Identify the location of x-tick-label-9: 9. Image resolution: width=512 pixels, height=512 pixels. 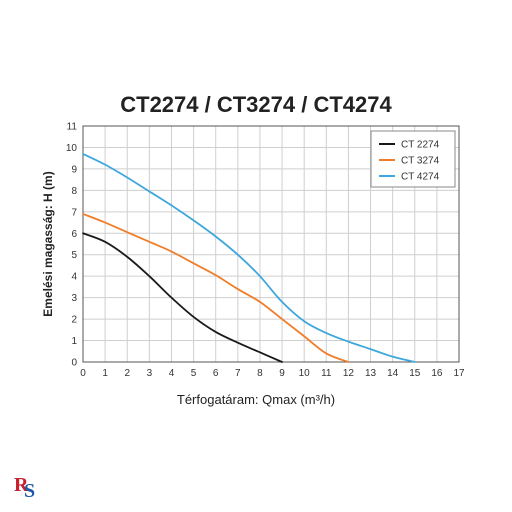
(282, 373).